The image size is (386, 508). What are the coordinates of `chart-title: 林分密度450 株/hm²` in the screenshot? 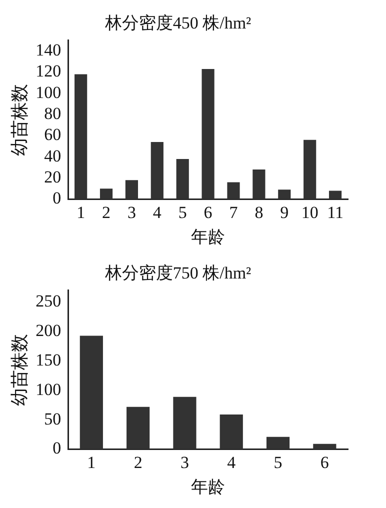 It's located at (178, 23).